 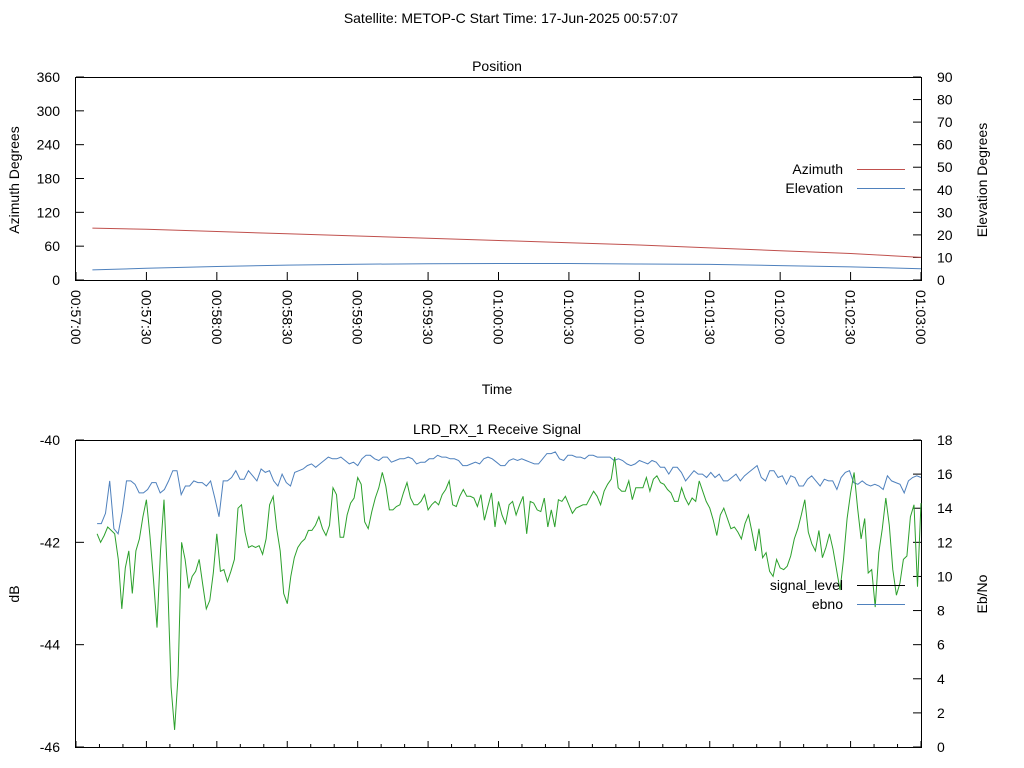 What do you see at coordinates (639, 317) in the screenshot?
I see `x-tick-label: 01:01:00` at bounding box center [639, 317].